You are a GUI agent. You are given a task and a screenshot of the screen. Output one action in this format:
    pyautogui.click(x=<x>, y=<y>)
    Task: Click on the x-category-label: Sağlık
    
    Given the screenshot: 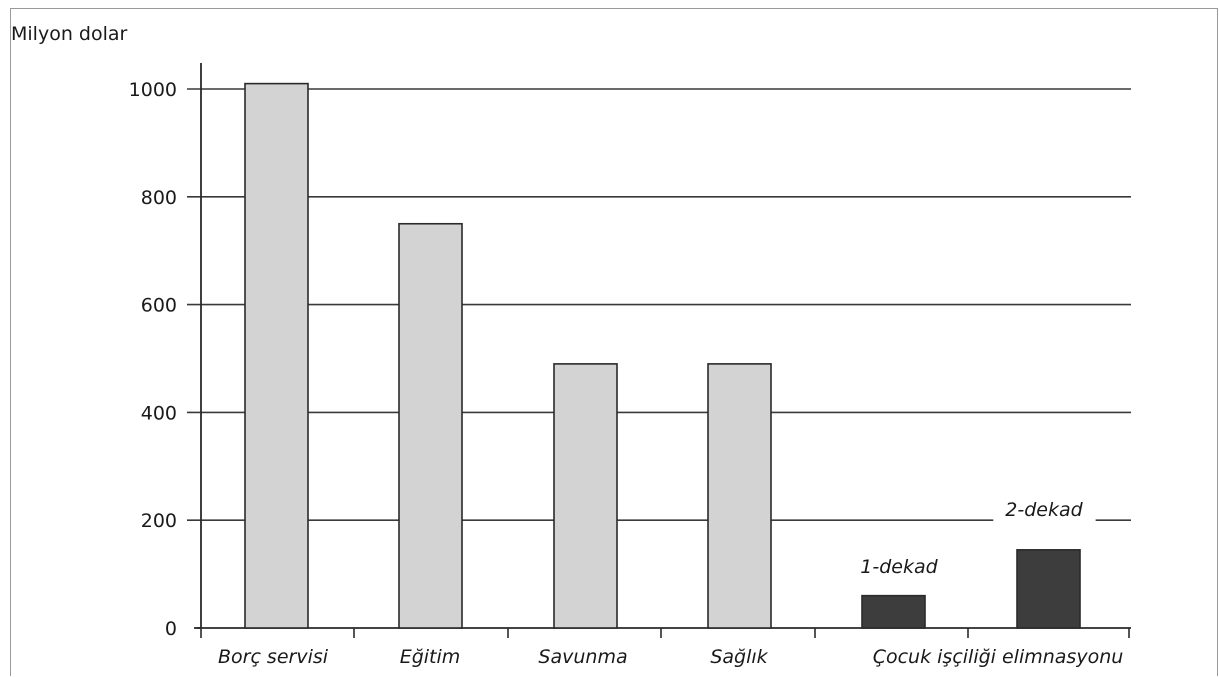 What is the action you would take?
    pyautogui.click(x=739, y=657)
    